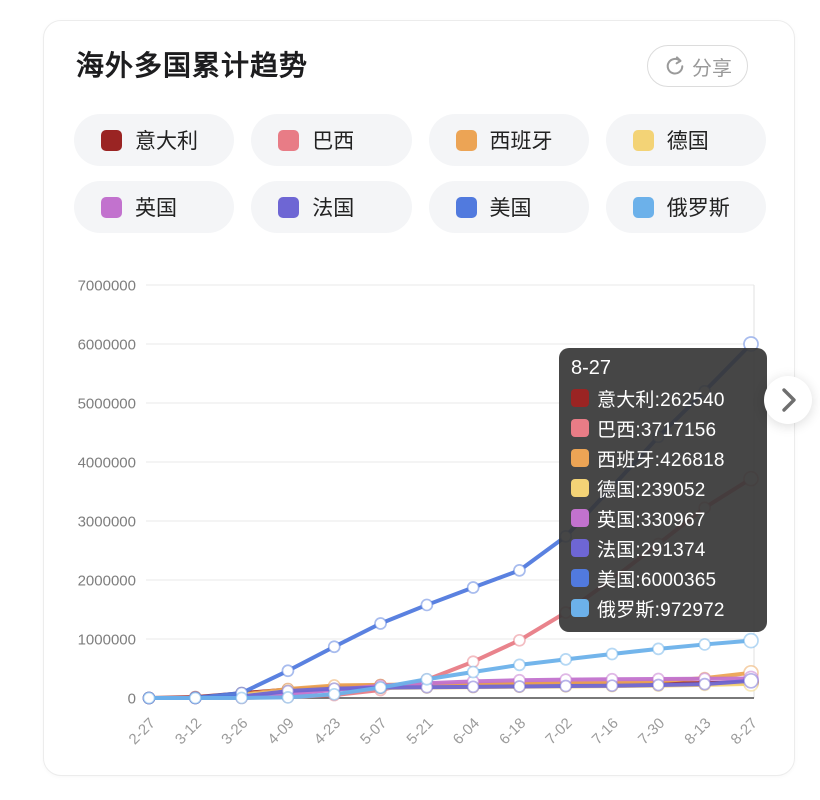 The image size is (820, 800). Describe the element at coordinates (744, 731) in the screenshot. I see `svg-text: 8-27` at that location.